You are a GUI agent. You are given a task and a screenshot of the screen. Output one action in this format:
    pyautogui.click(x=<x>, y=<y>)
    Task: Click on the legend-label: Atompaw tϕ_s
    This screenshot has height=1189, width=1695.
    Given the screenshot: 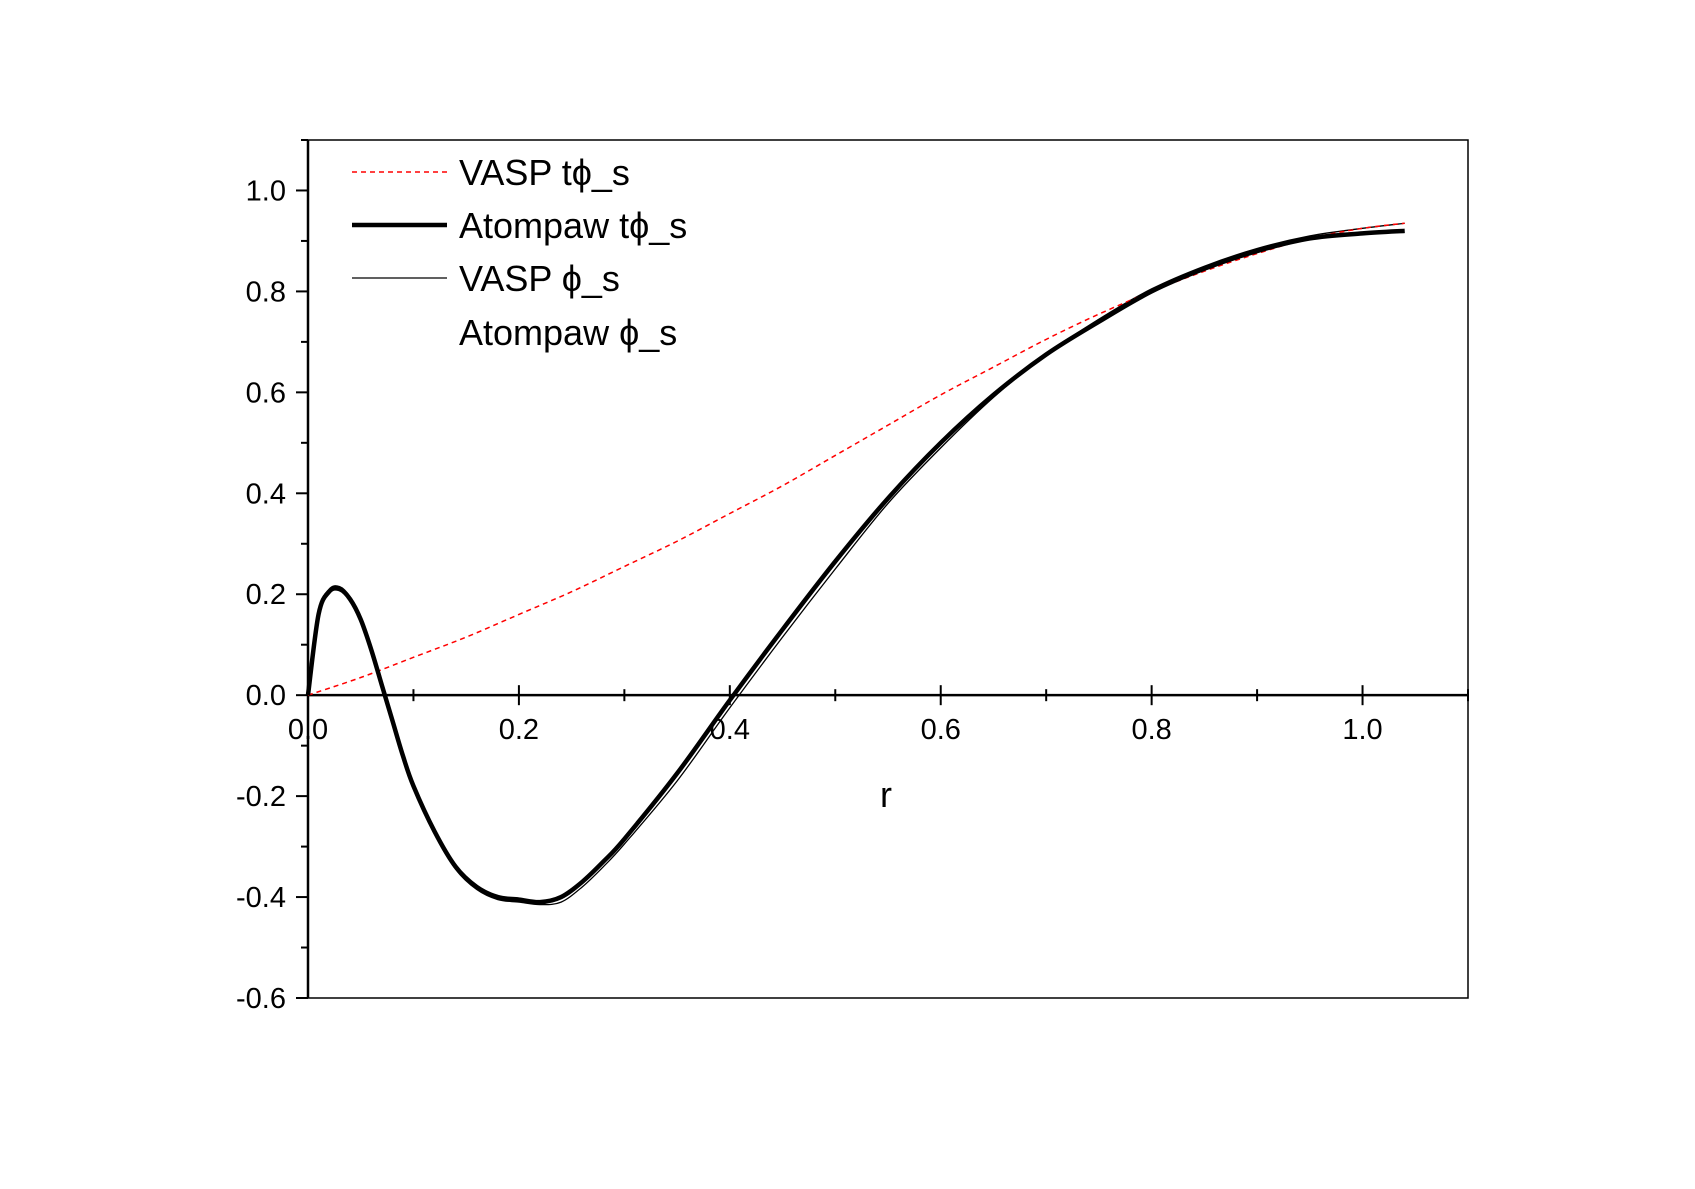 What is the action you would take?
    pyautogui.click(x=573, y=225)
    